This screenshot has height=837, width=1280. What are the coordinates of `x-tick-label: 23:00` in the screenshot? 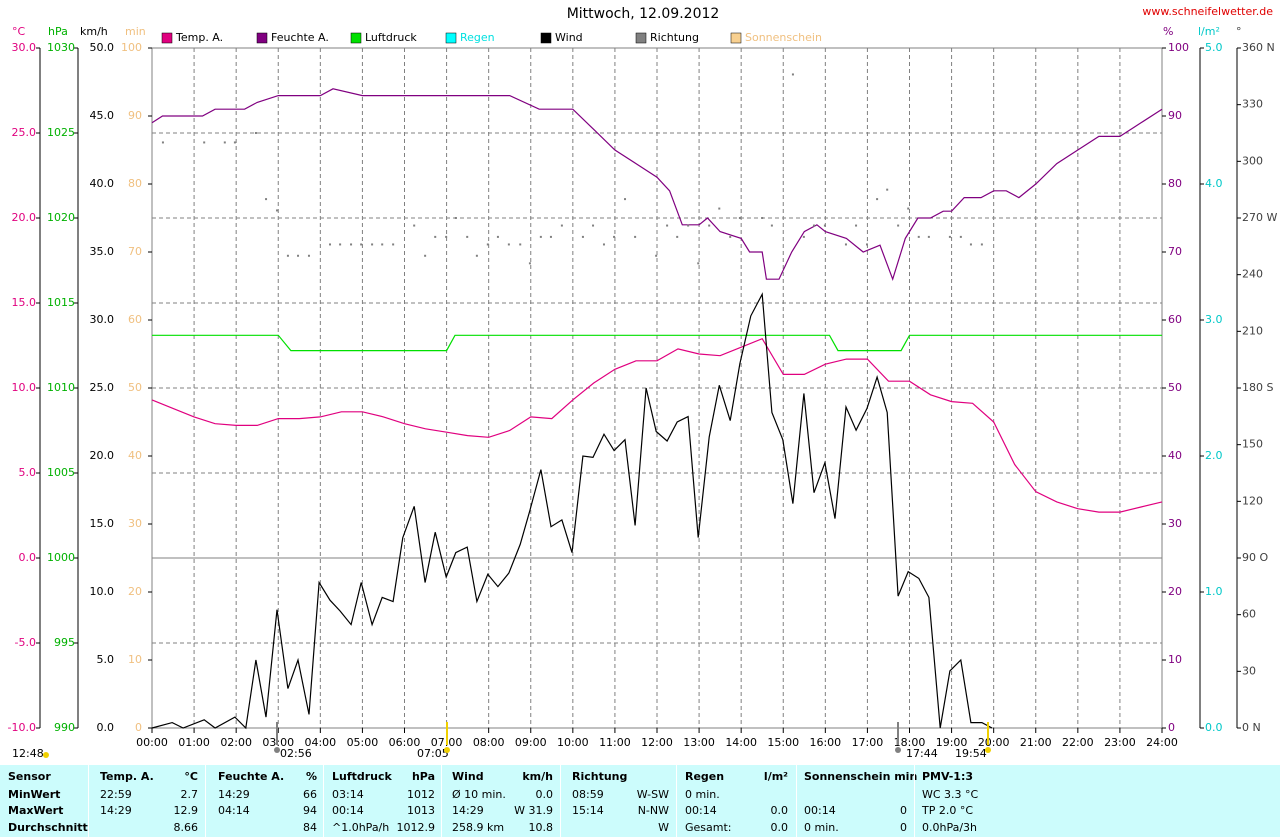 It's located at (1120, 742).